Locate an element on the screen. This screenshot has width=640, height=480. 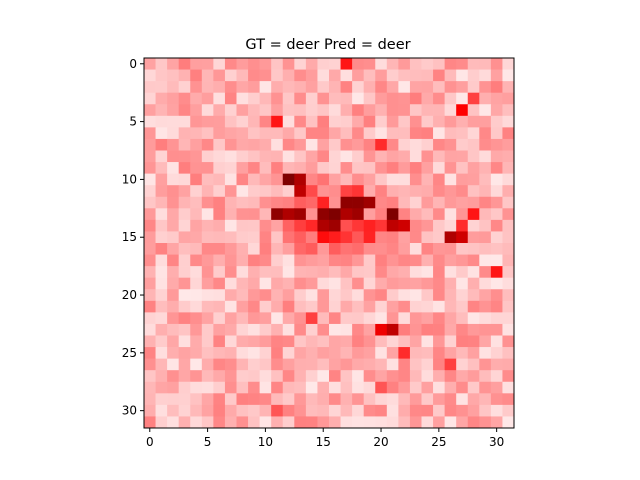
x-tick-label: 20 is located at coordinates (380, 442).